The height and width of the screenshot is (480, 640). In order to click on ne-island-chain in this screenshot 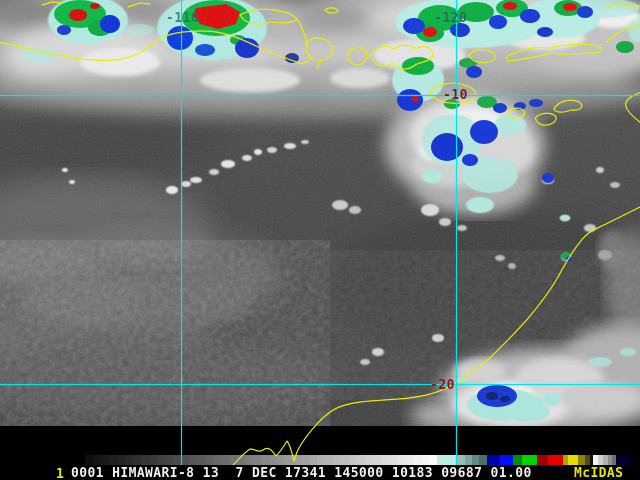, I will do `click(622, 22)`.